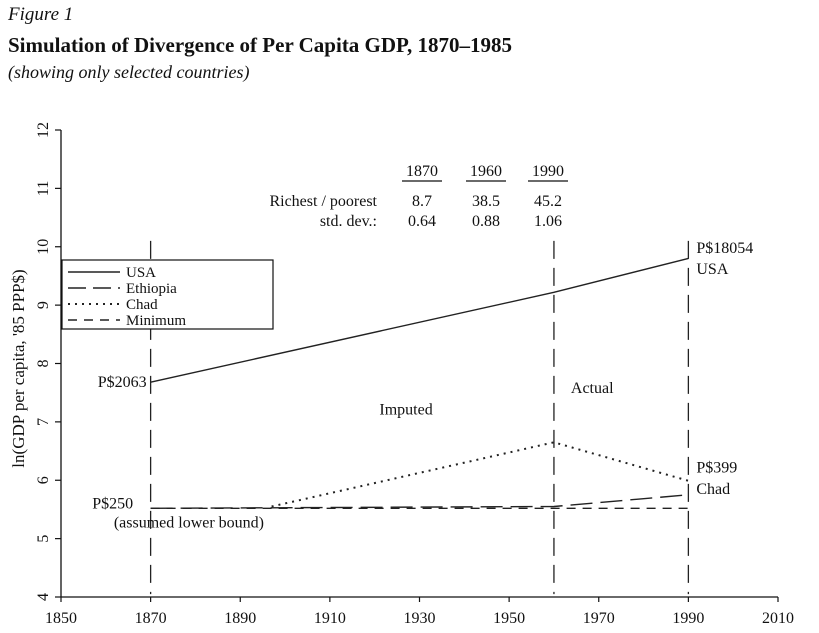  Describe the element at coordinates (43, 597) in the screenshot. I see `y-tick-label: 4` at that location.